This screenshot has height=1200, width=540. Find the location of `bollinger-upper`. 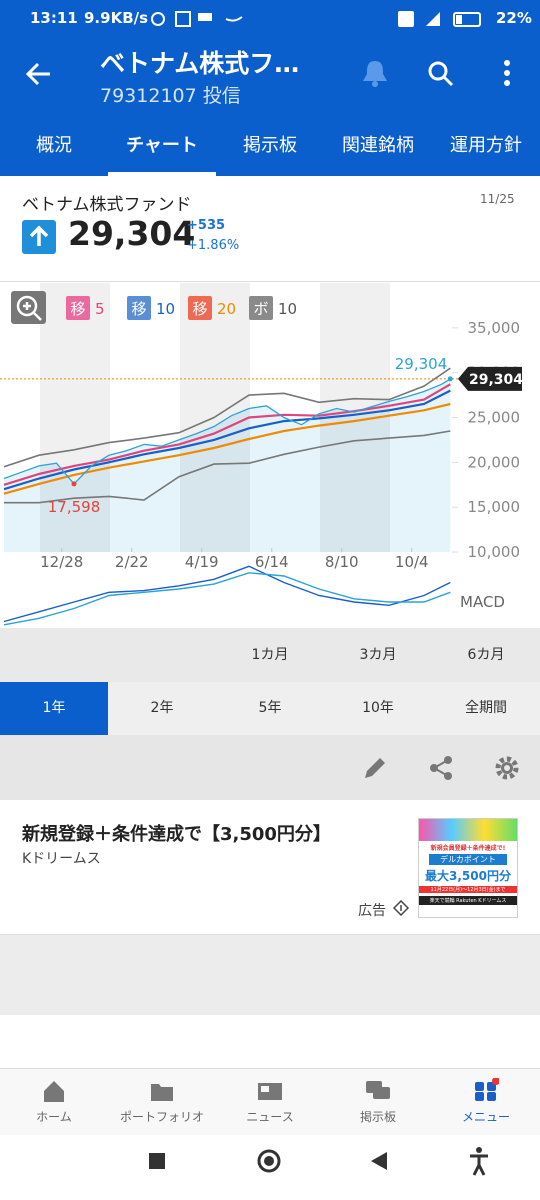

bollinger-upper is located at coordinates (227, 417).